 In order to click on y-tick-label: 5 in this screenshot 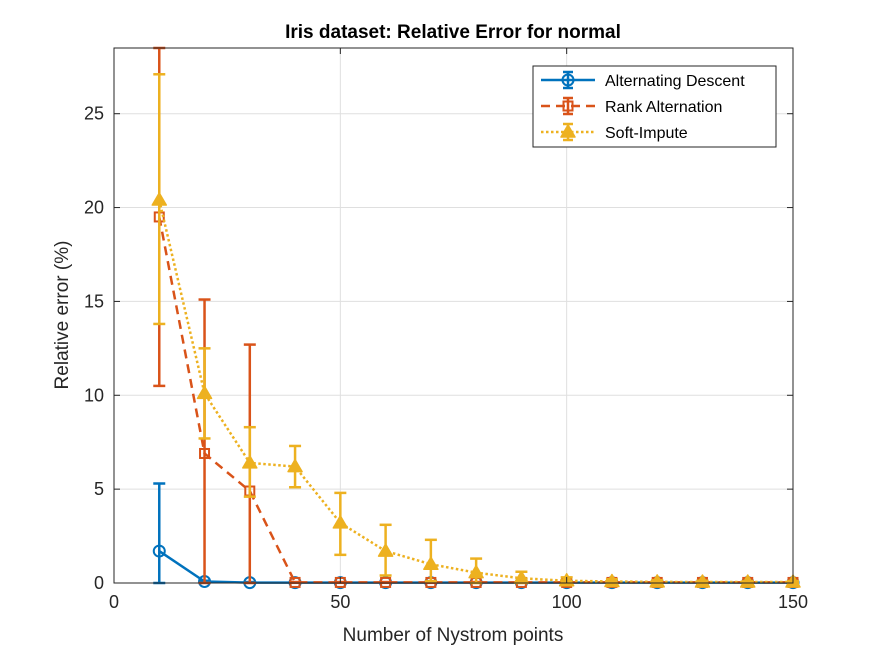, I will do `click(99, 489)`.